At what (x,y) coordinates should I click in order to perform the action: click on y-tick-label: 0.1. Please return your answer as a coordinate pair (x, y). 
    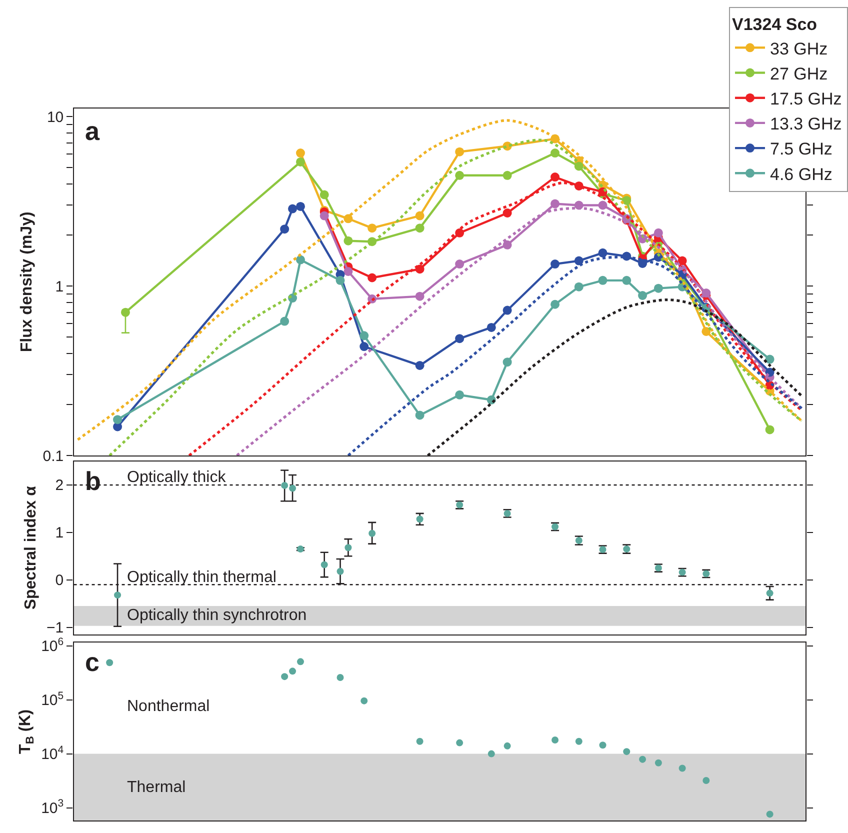
    Looking at the image, I should click on (53, 456).